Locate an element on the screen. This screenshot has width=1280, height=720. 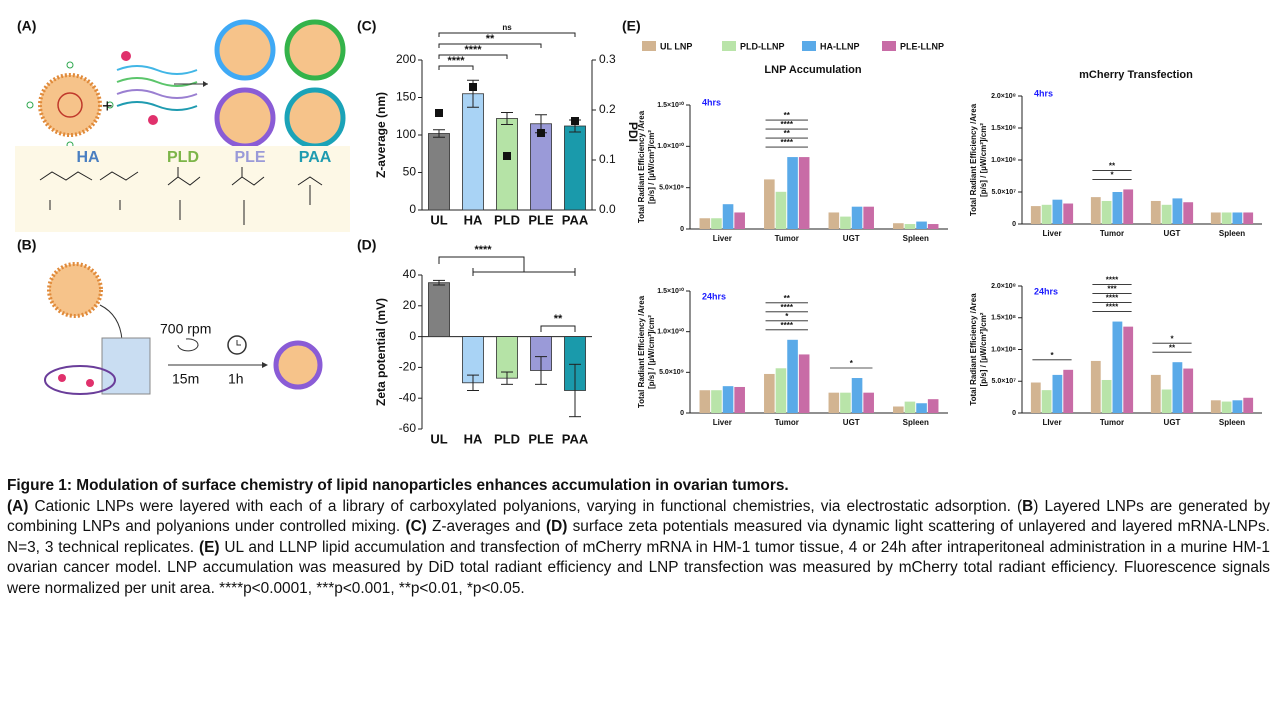
panel-b-art is located at coordinates (183, 328).